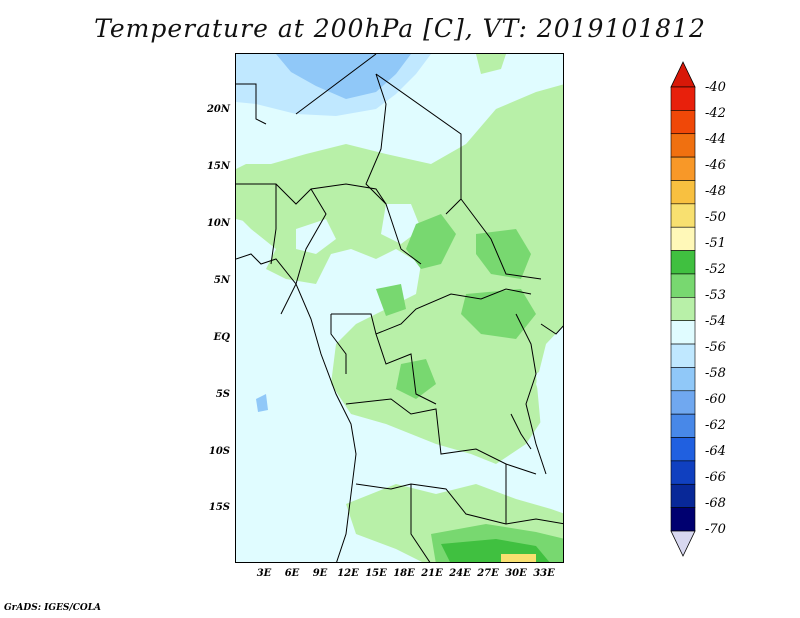 The image size is (800, 618). What do you see at coordinates (715, 243) in the screenshot?
I see `colorbar-label: -51` at bounding box center [715, 243].